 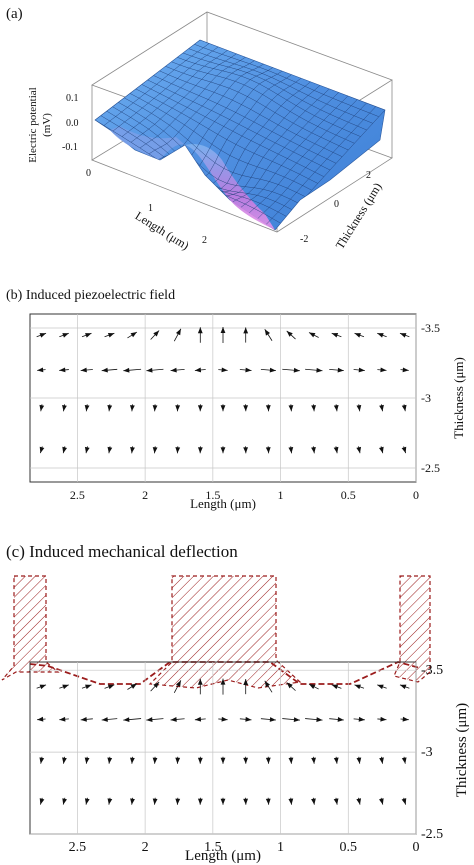 What do you see at coordinates (212, 495) in the screenshot?
I see `x-tick-label: 1.5` at bounding box center [212, 495].